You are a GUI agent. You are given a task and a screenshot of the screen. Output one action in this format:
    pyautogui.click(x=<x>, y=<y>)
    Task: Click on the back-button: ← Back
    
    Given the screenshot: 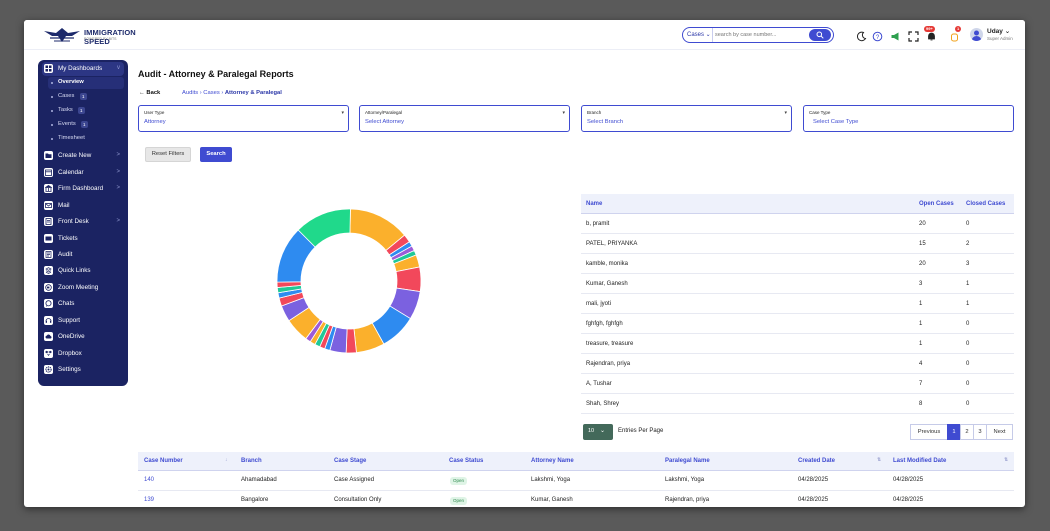 What is the action you would take?
    pyautogui.click(x=150, y=93)
    